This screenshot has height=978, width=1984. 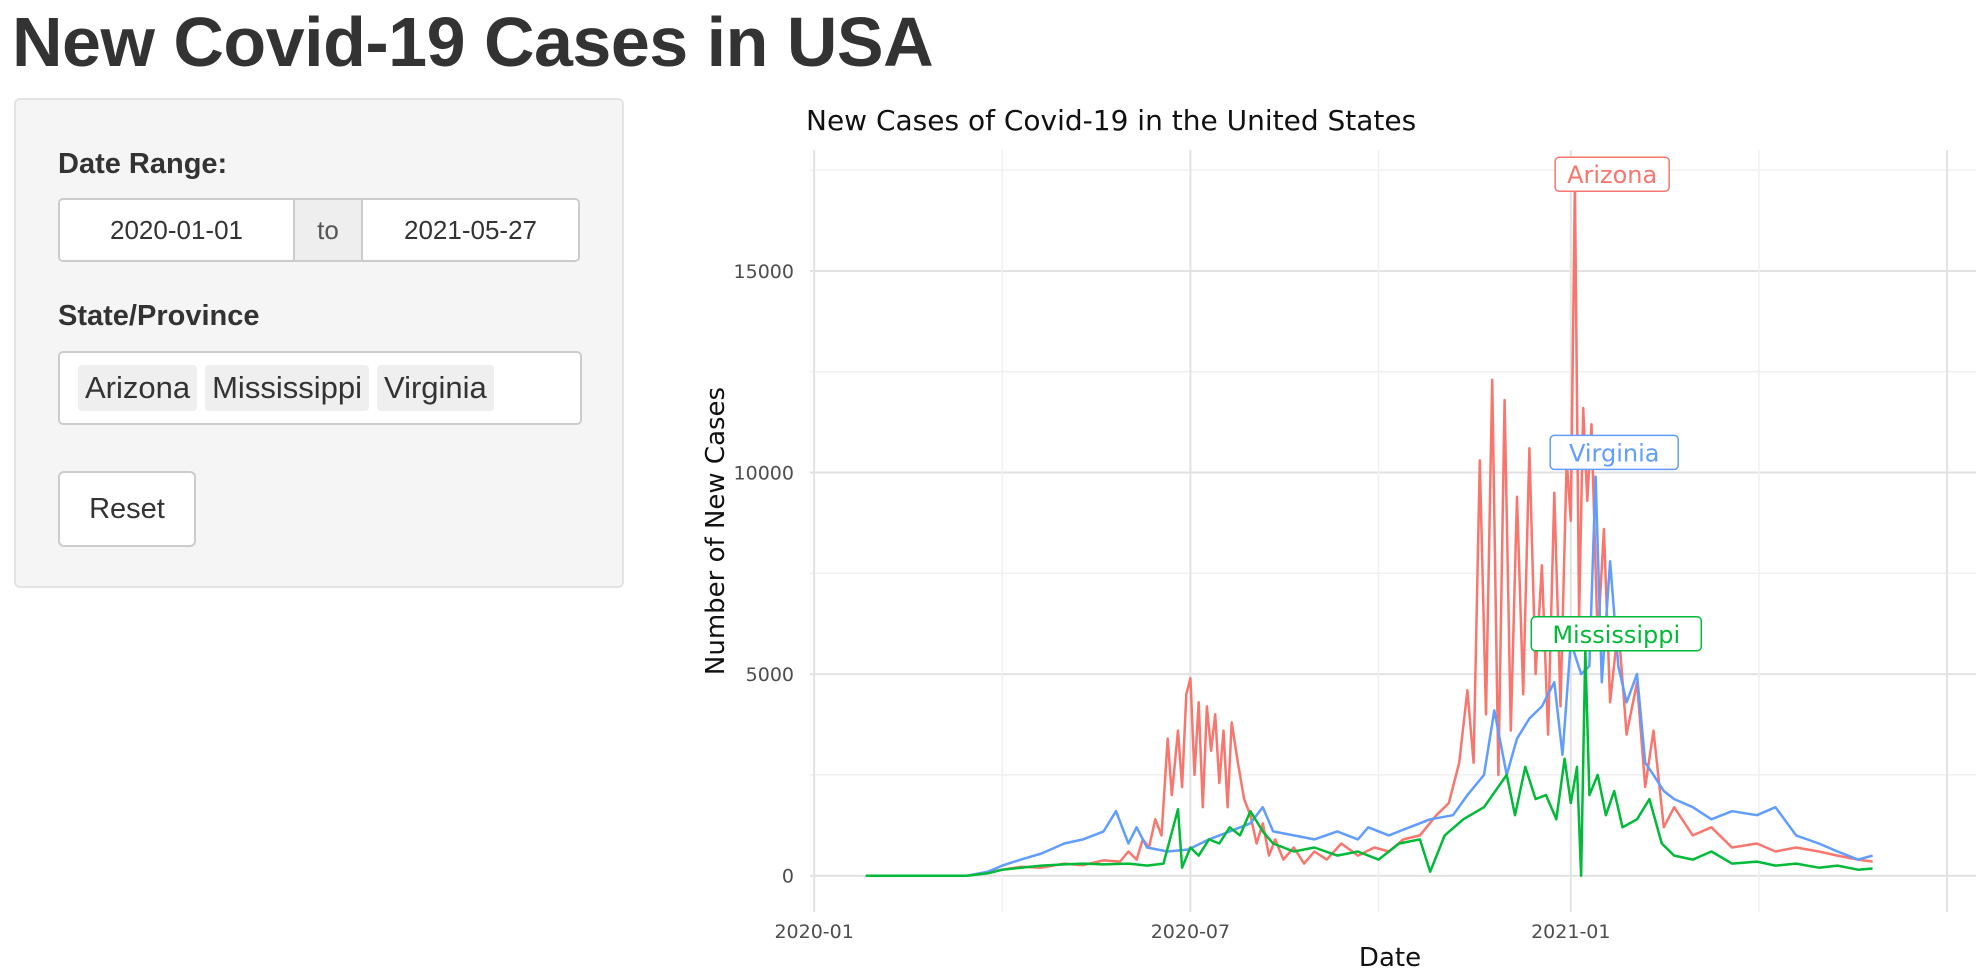 I want to click on page-title: New Covid-19 Cases in USA, so click(x=473, y=42).